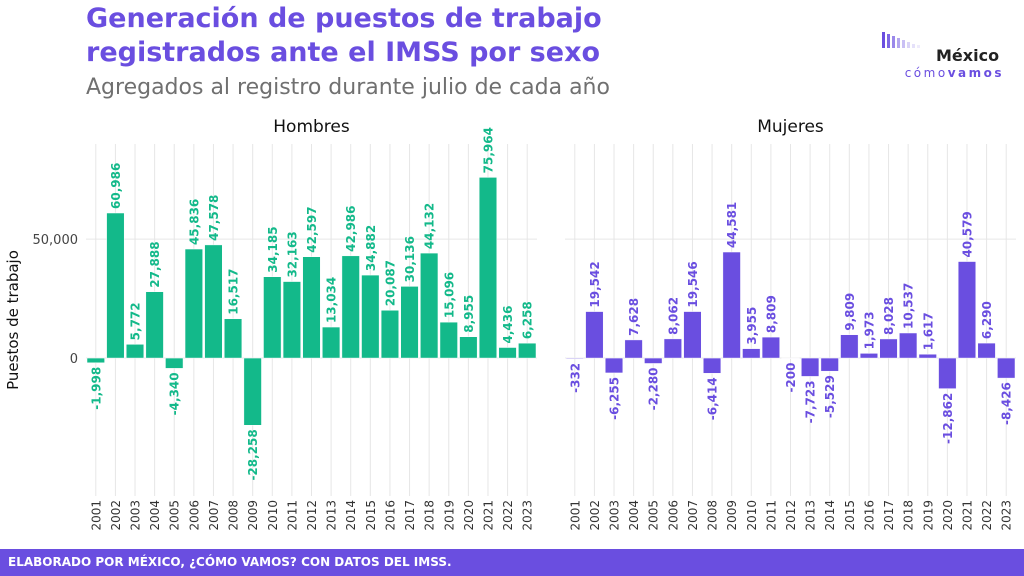  Describe the element at coordinates (693, 284) in the screenshot. I see `data-label: 19,546` at that location.